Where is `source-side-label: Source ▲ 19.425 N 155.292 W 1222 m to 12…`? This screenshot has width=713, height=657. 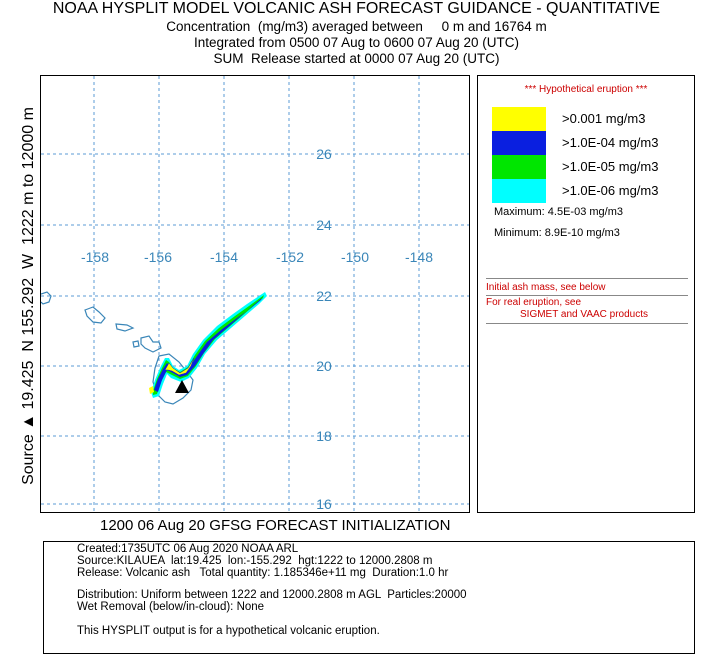
source-side-label: Source ▲ 19.425 N 155.292 W 1222 m to 12… is located at coordinates (28, 296).